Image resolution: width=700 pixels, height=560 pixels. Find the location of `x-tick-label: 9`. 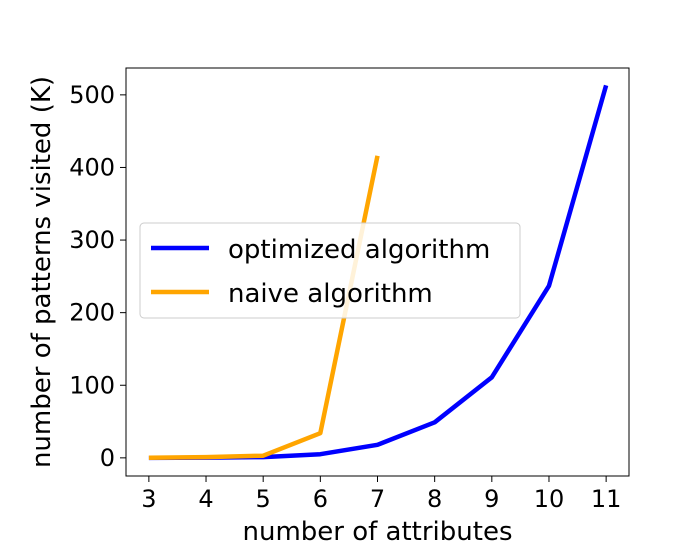

x-tick-label: 9 is located at coordinates (491, 499).